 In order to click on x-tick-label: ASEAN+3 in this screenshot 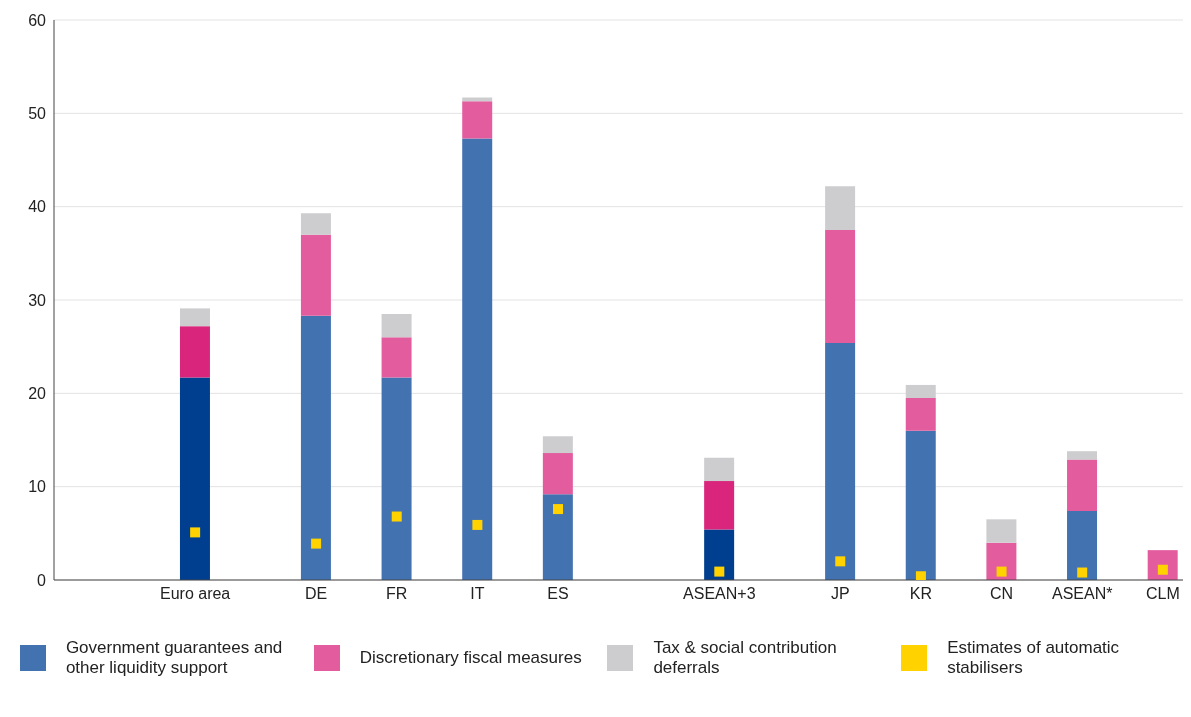, I will do `click(719, 594)`.